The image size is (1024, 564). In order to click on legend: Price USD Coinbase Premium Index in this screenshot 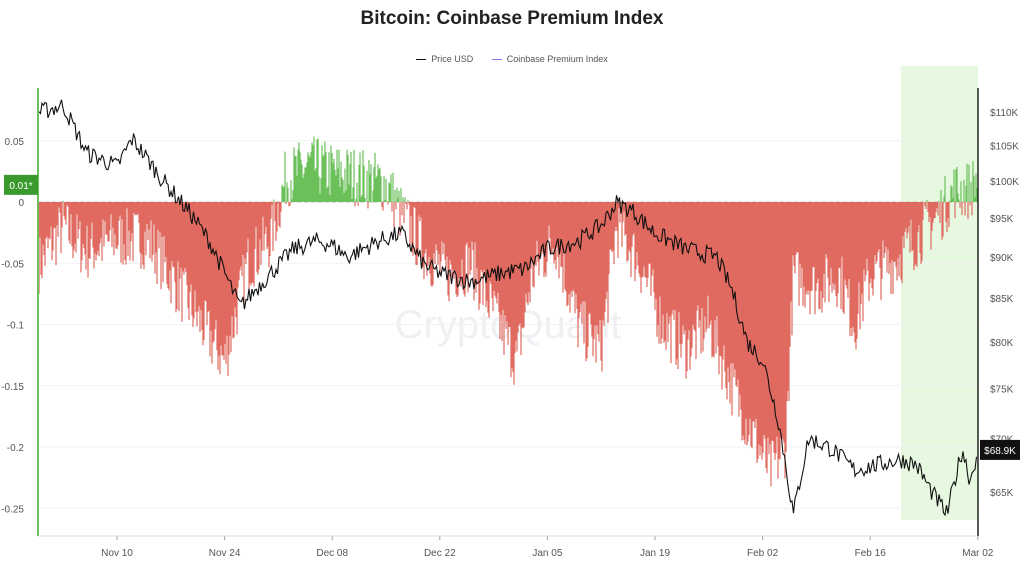, I will do `click(512, 58)`.